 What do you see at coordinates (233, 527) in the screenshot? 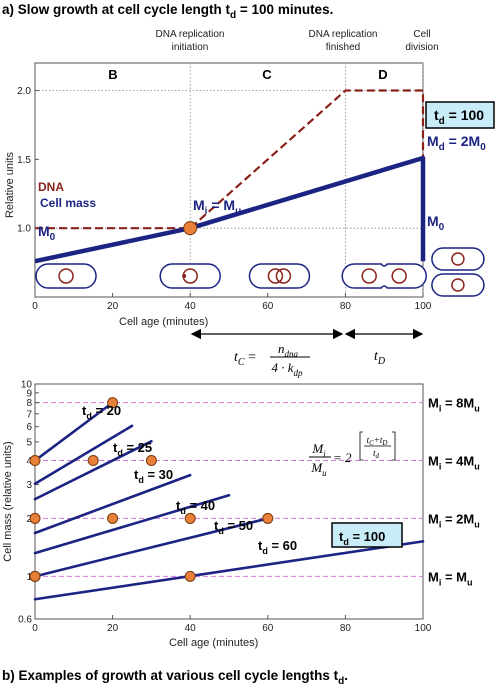
I see `series-label-td-50: td = 50` at bounding box center [233, 527].